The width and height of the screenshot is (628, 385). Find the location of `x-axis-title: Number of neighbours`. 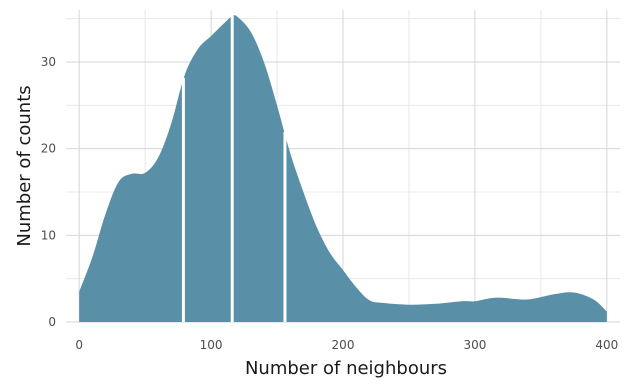

x-axis-title: Number of neighbours is located at coordinates (346, 368).